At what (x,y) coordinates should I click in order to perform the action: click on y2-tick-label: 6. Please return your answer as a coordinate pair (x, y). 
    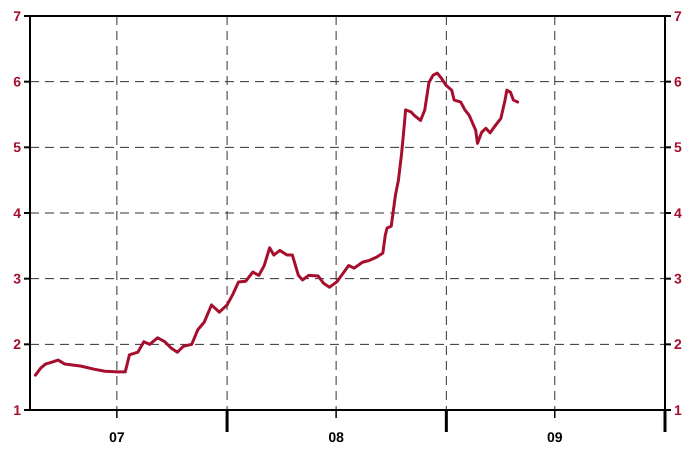
    Looking at the image, I should click on (678, 82).